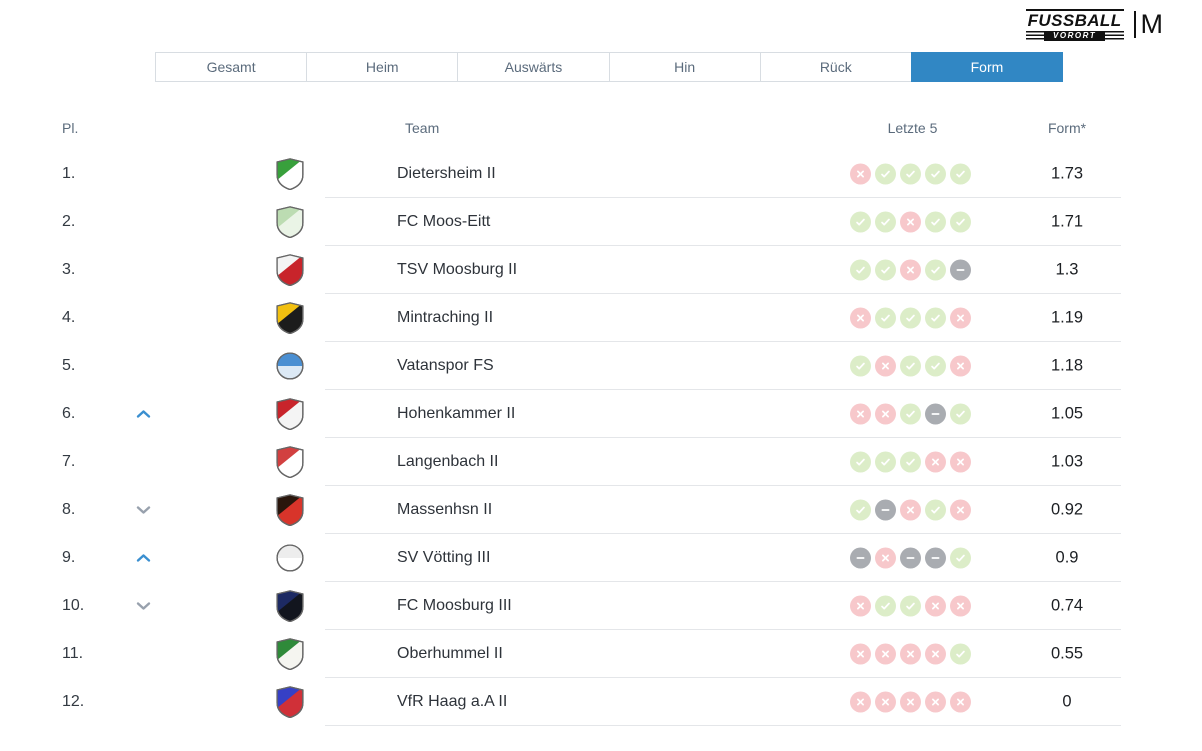 The height and width of the screenshot is (751, 1202). Describe the element at coordinates (444, 221) in the screenshot. I see `team-name: FC Moos-Eitt` at that location.